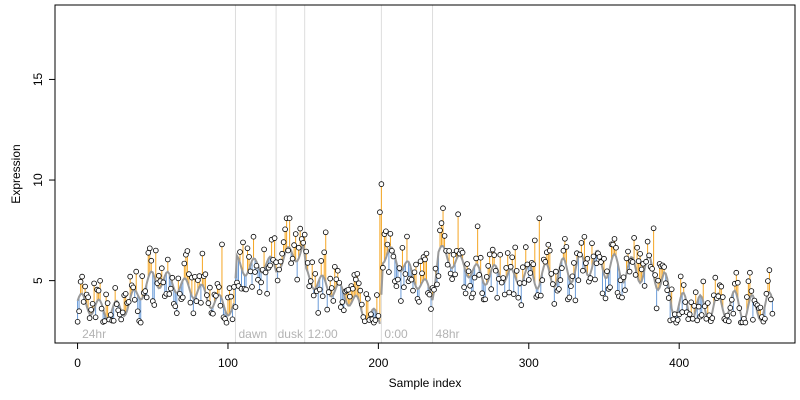 The width and height of the screenshot is (800, 400). What do you see at coordinates (77, 363) in the screenshot?
I see `x-tick-label: 0` at bounding box center [77, 363].